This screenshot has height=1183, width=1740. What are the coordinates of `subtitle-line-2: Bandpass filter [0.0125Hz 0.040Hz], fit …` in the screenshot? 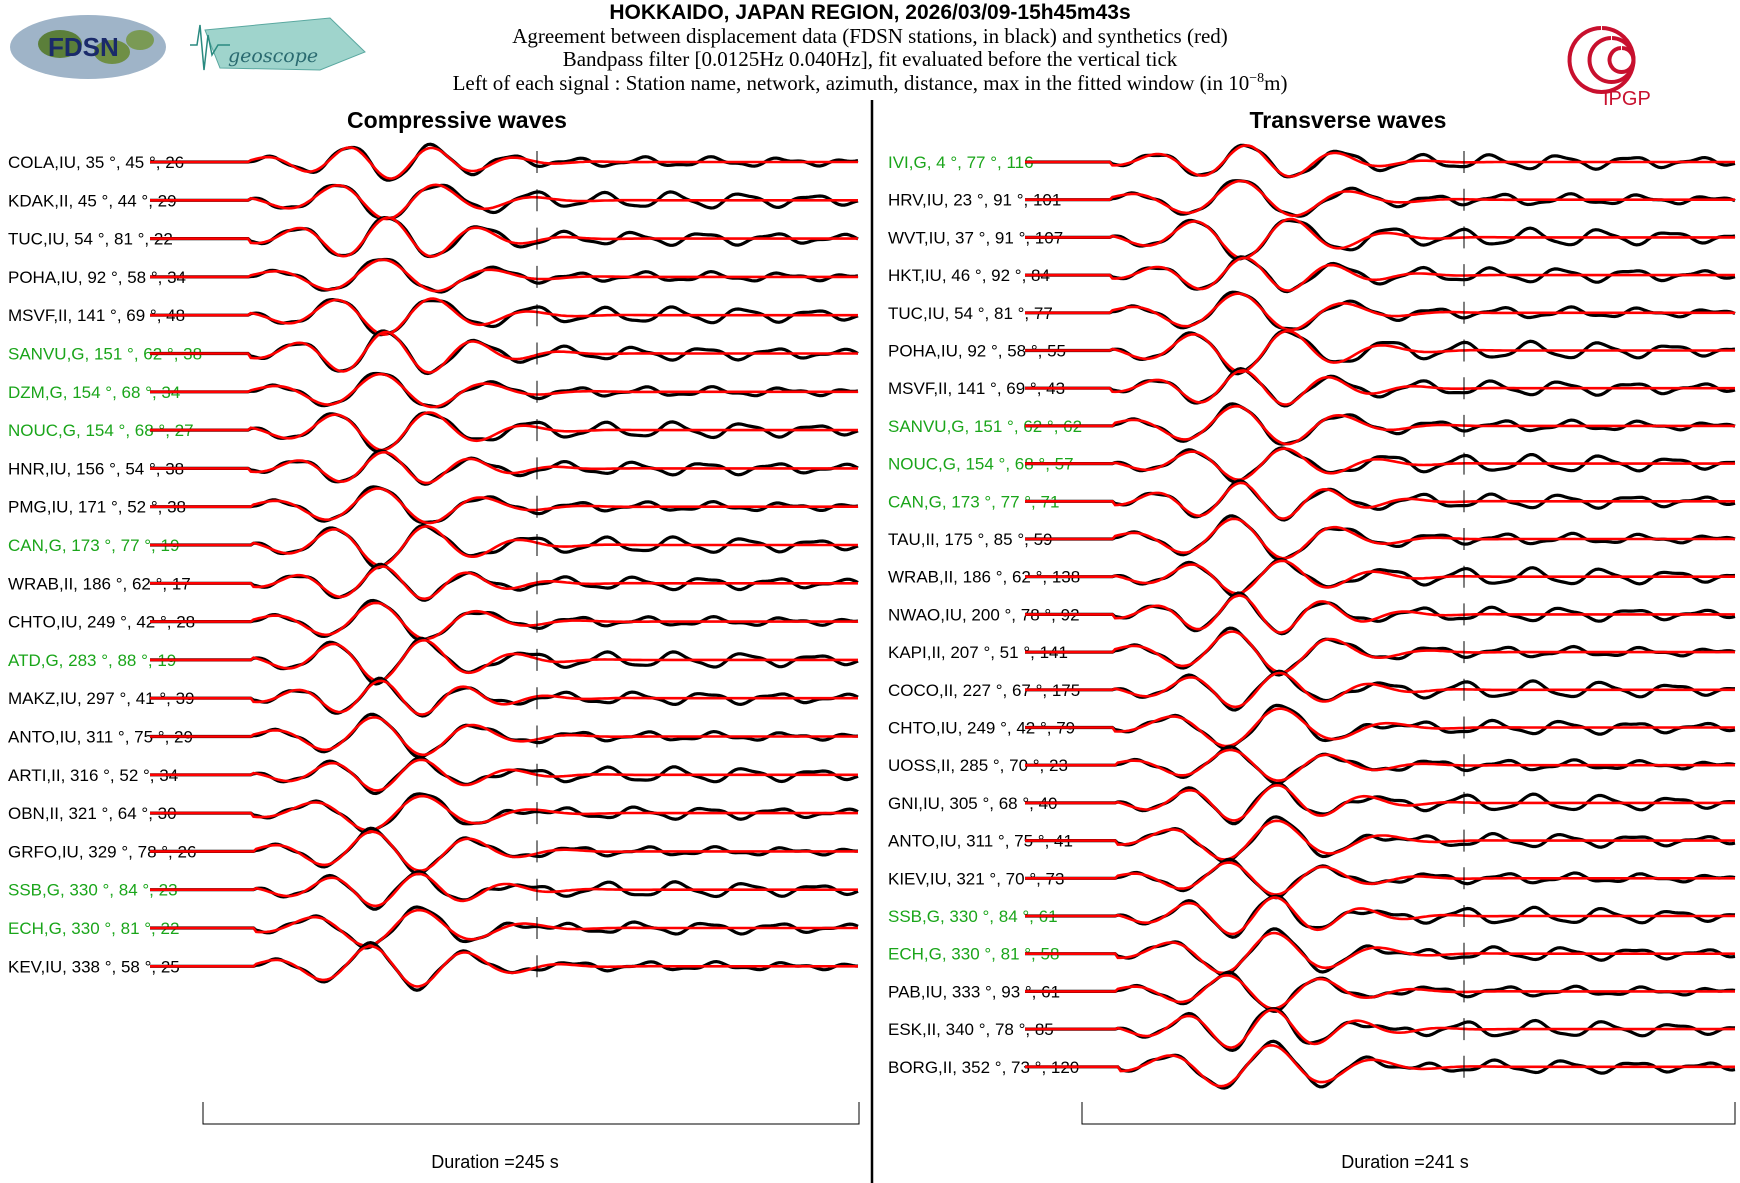 It's located at (870, 59).